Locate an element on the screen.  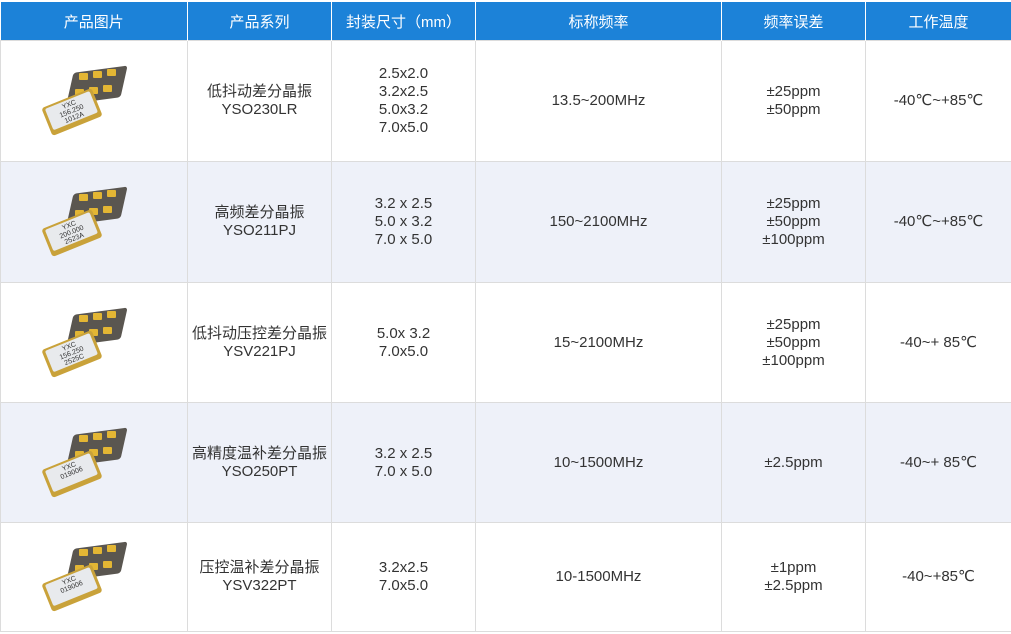
product-model: YSV221PJ is located at coordinates (259, 352).